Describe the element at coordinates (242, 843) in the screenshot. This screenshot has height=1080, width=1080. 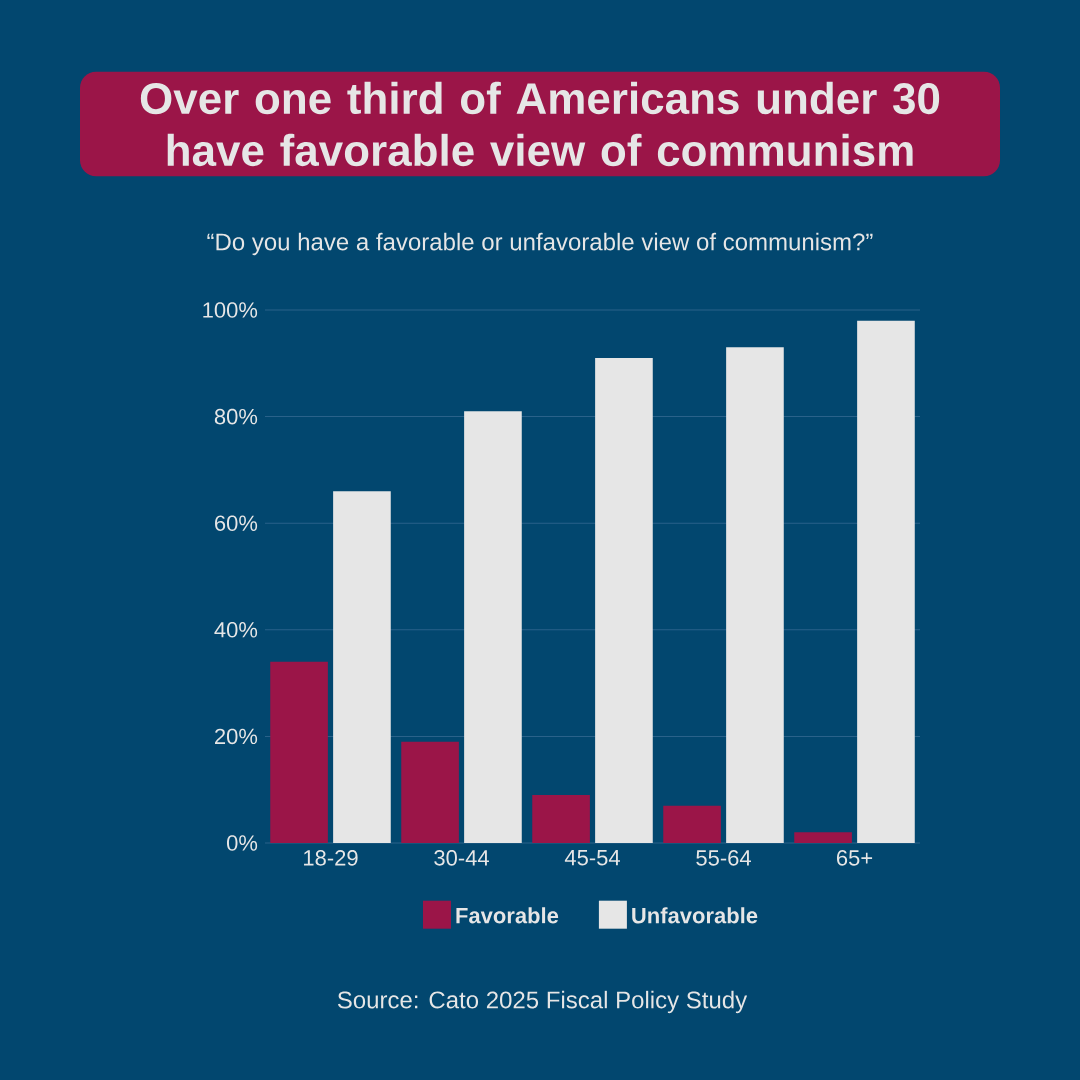
I see `y-tick-label: 0%` at that location.